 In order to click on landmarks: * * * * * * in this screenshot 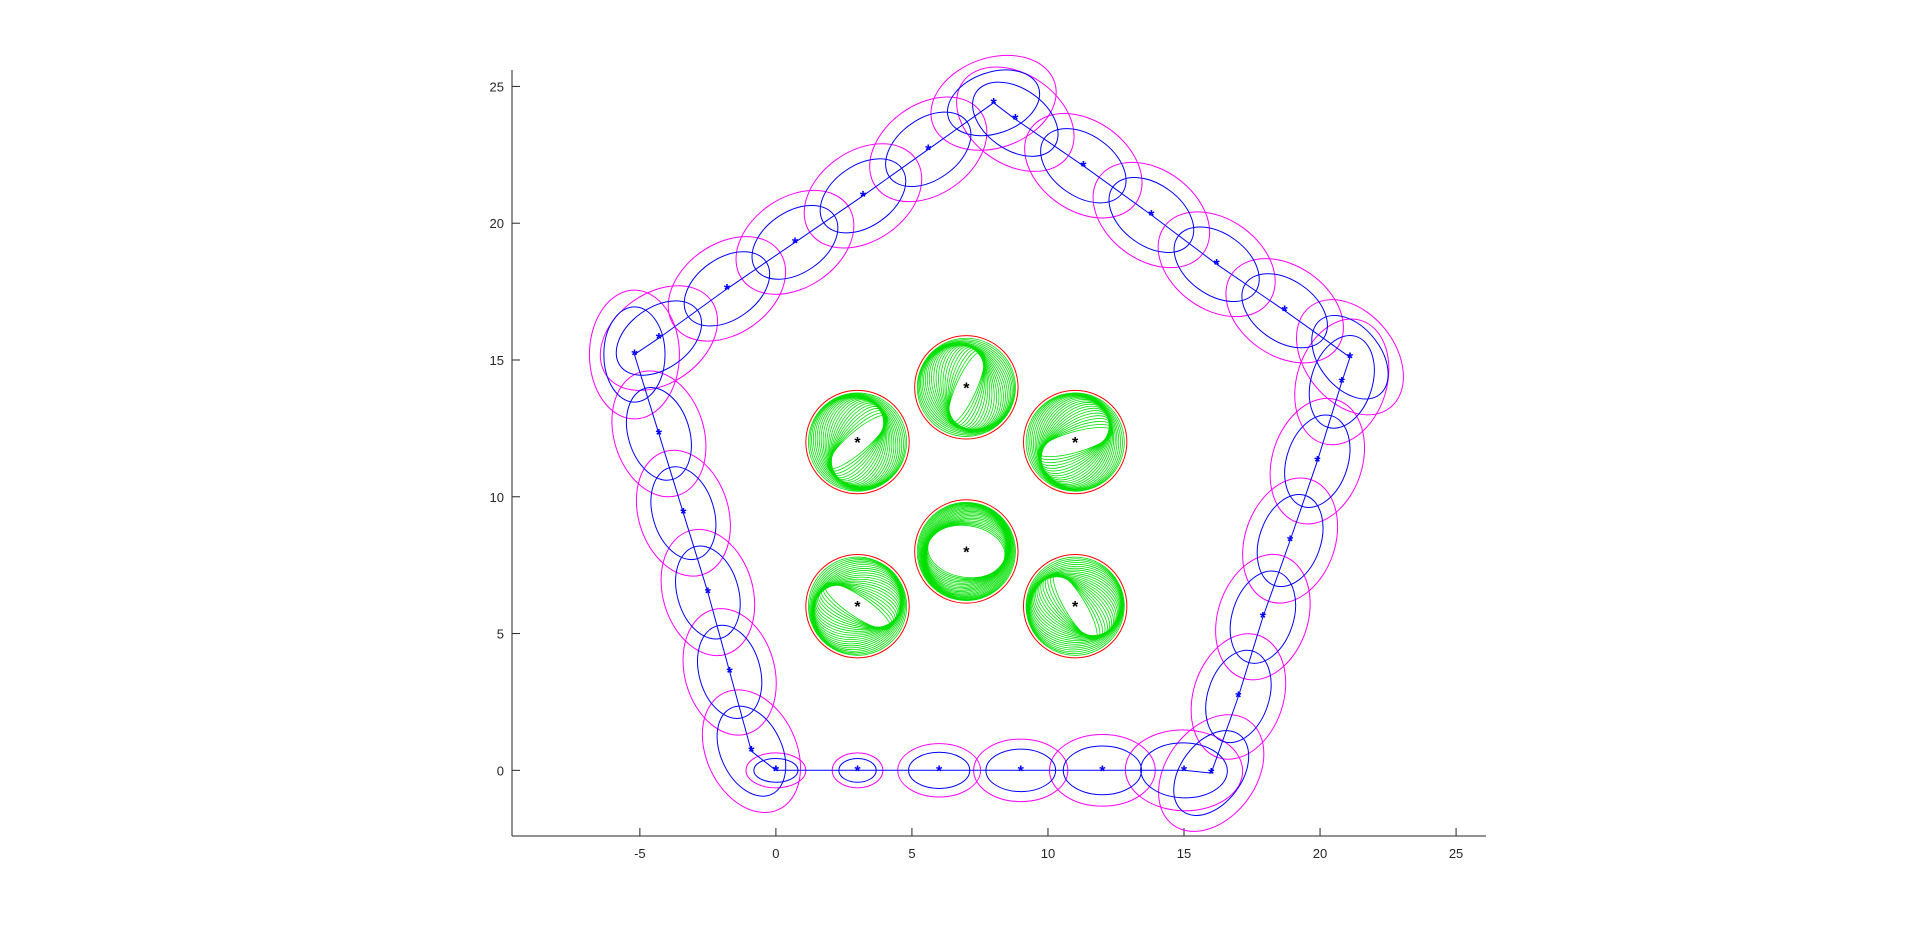, I will do `click(966, 497)`.